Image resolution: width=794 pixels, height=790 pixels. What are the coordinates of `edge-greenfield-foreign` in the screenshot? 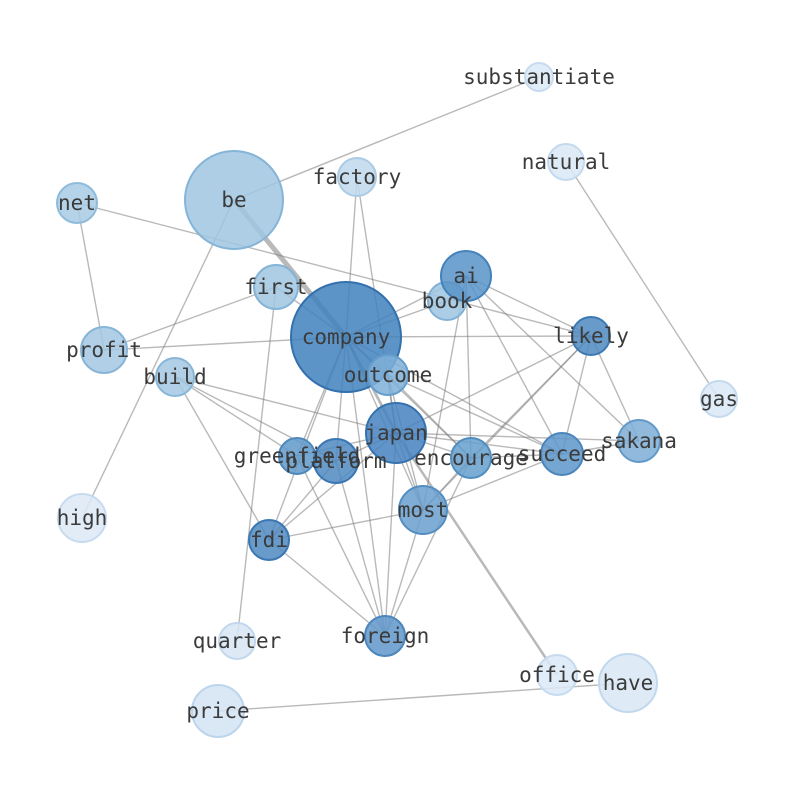 It's located at (341, 546).